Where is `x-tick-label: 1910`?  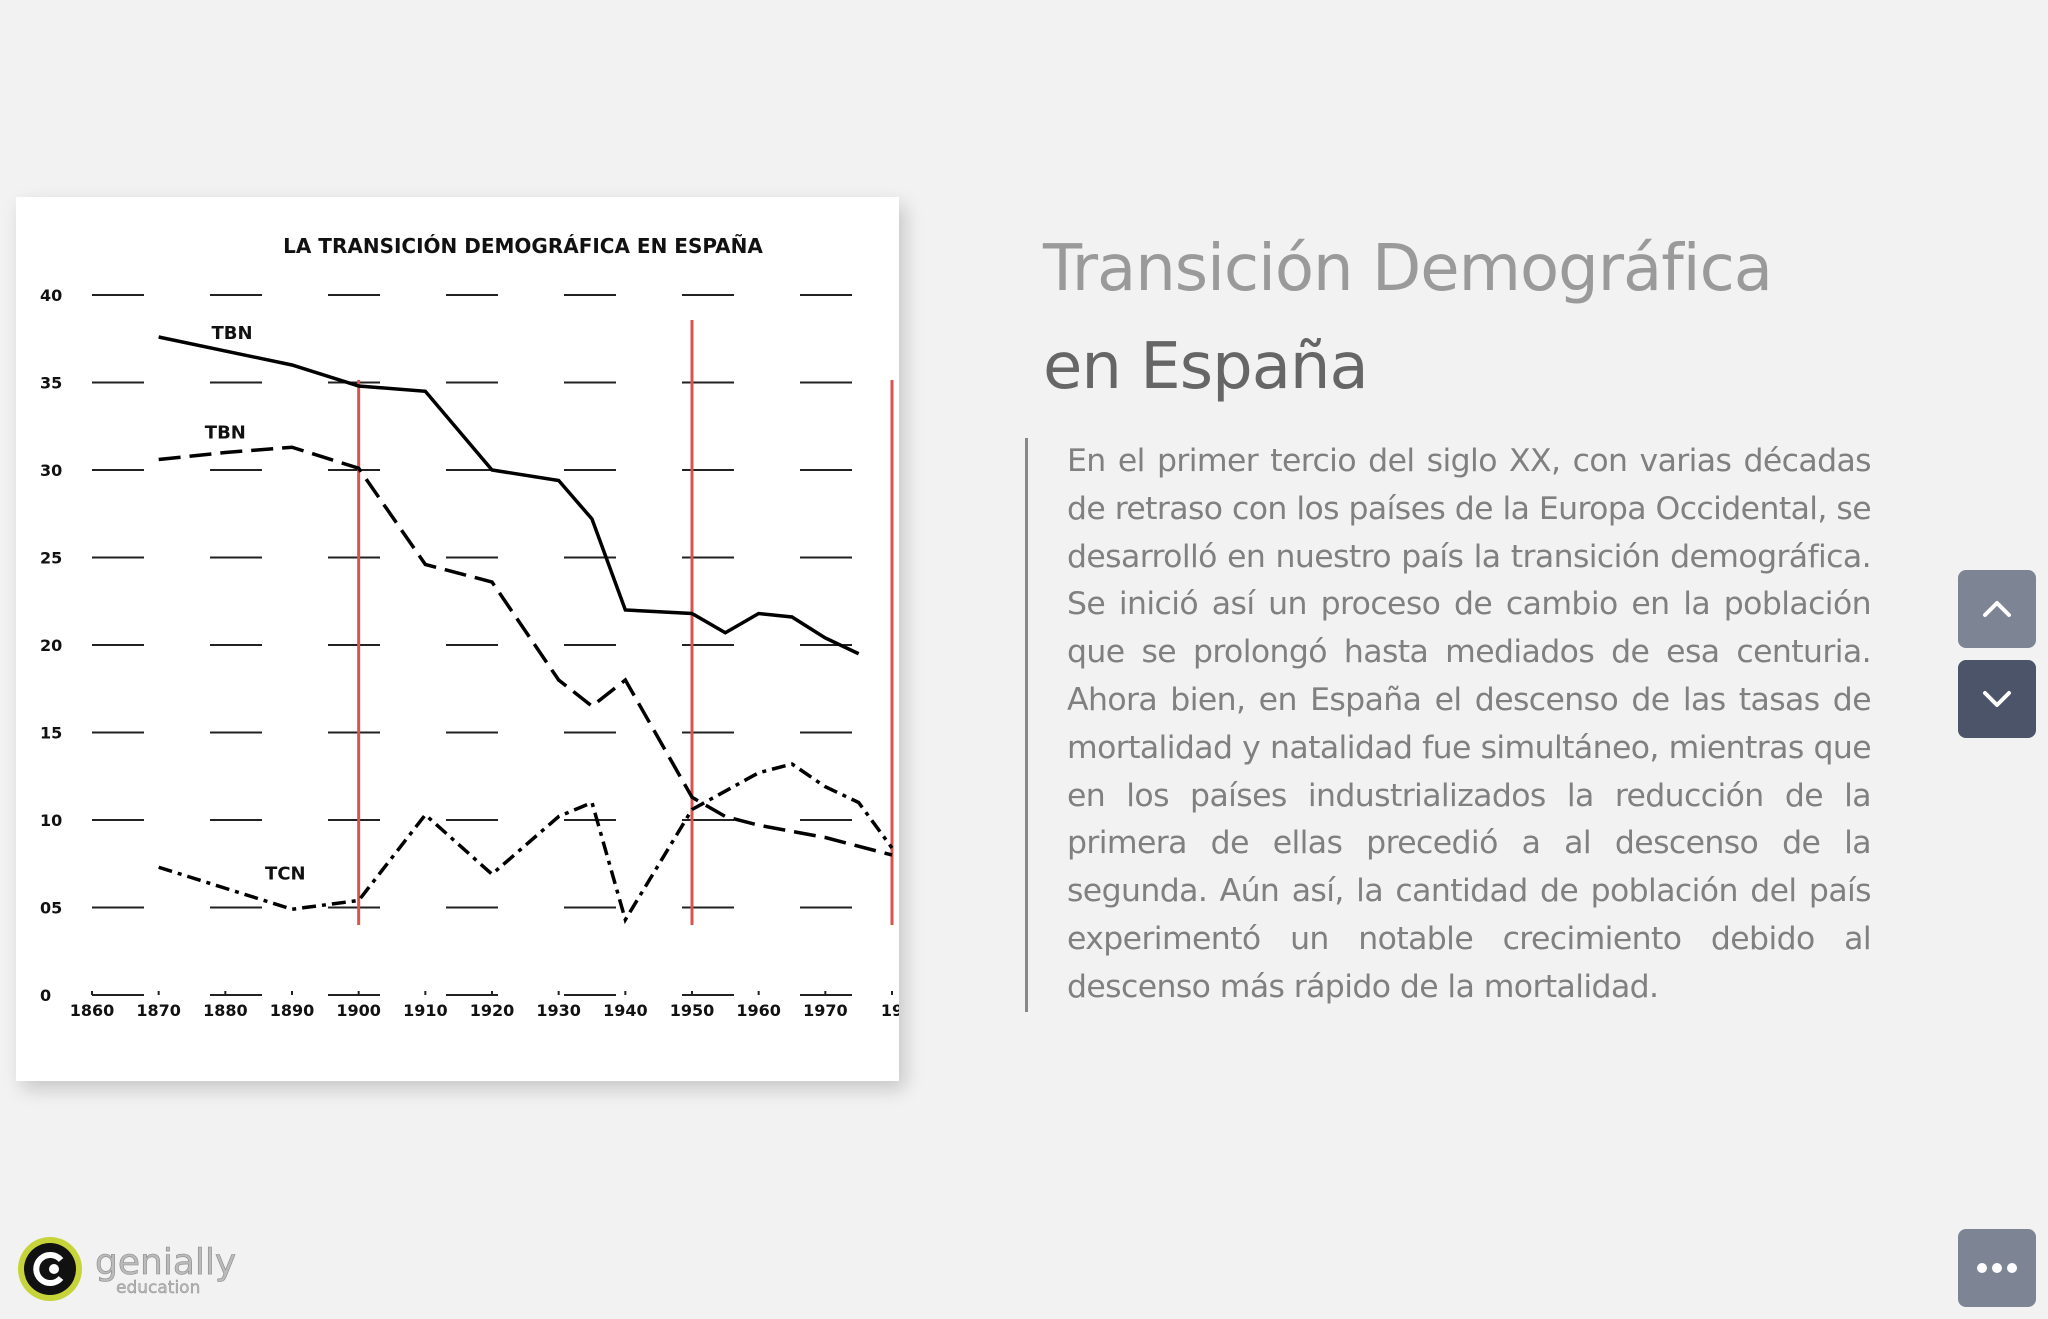 x-tick-label: 1910 is located at coordinates (425, 1010).